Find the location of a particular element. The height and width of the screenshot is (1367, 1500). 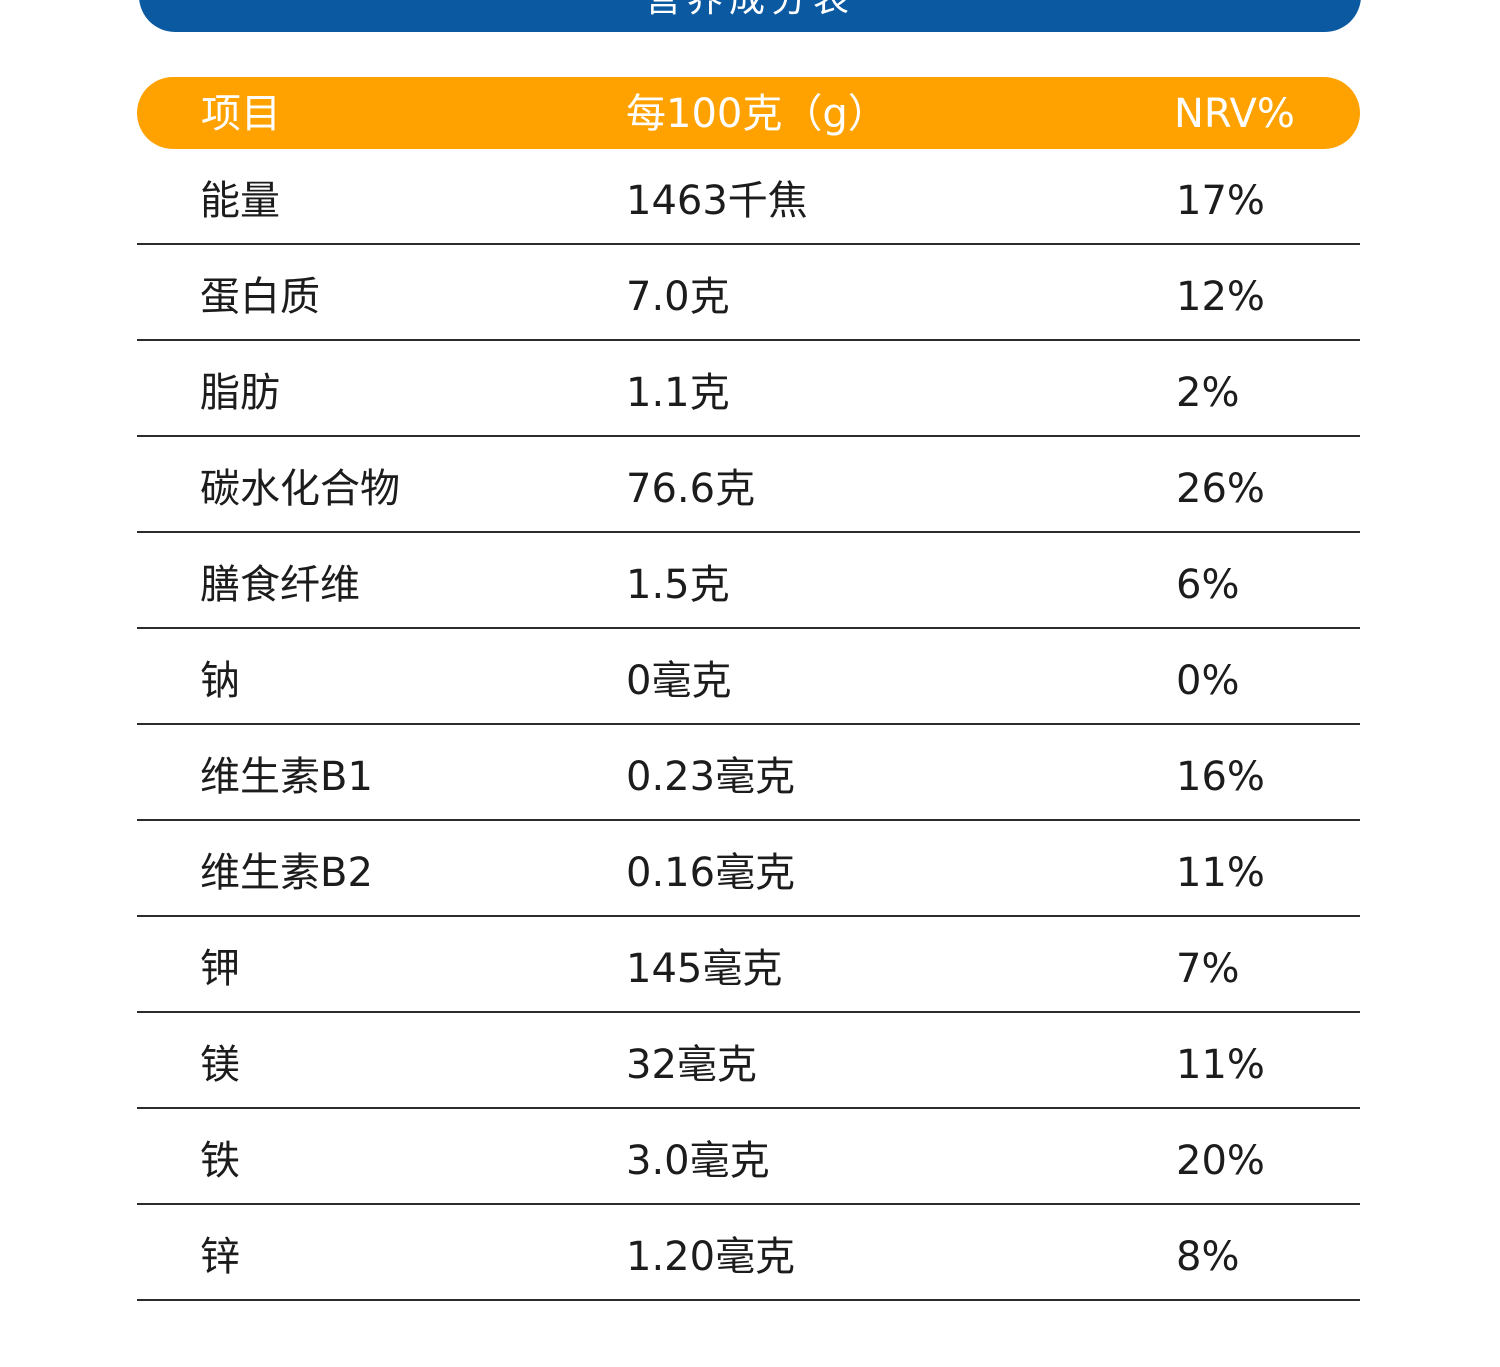

row-item: 维生素B2 is located at coordinates (286, 873).